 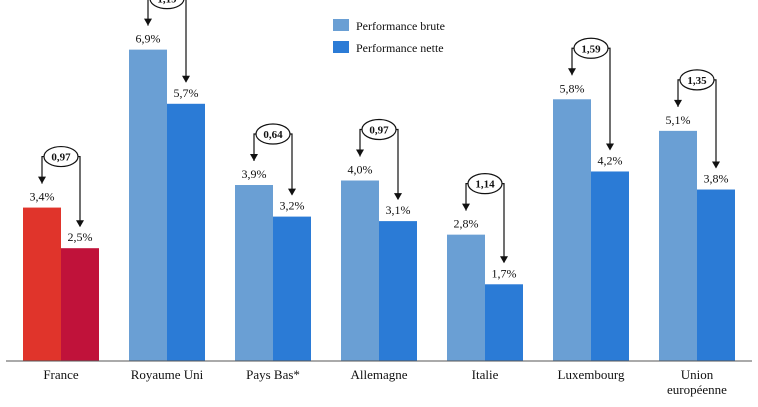 I want to click on data-label-brute: 2,8%, so click(x=466, y=224).